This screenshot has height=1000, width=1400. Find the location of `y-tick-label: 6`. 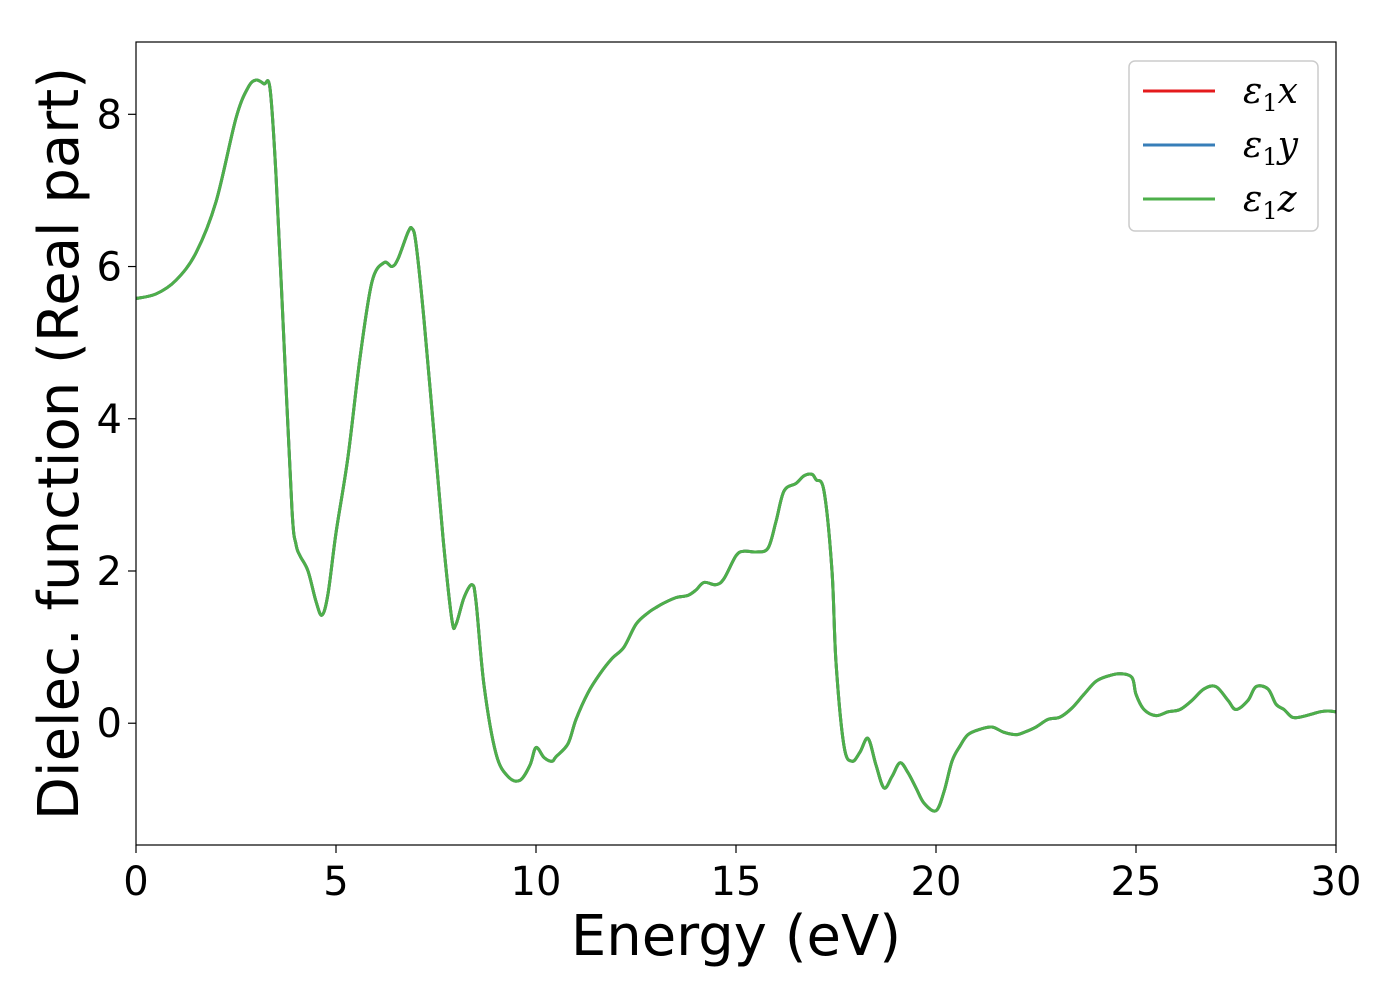

y-tick-label: 6 is located at coordinates (109, 268).